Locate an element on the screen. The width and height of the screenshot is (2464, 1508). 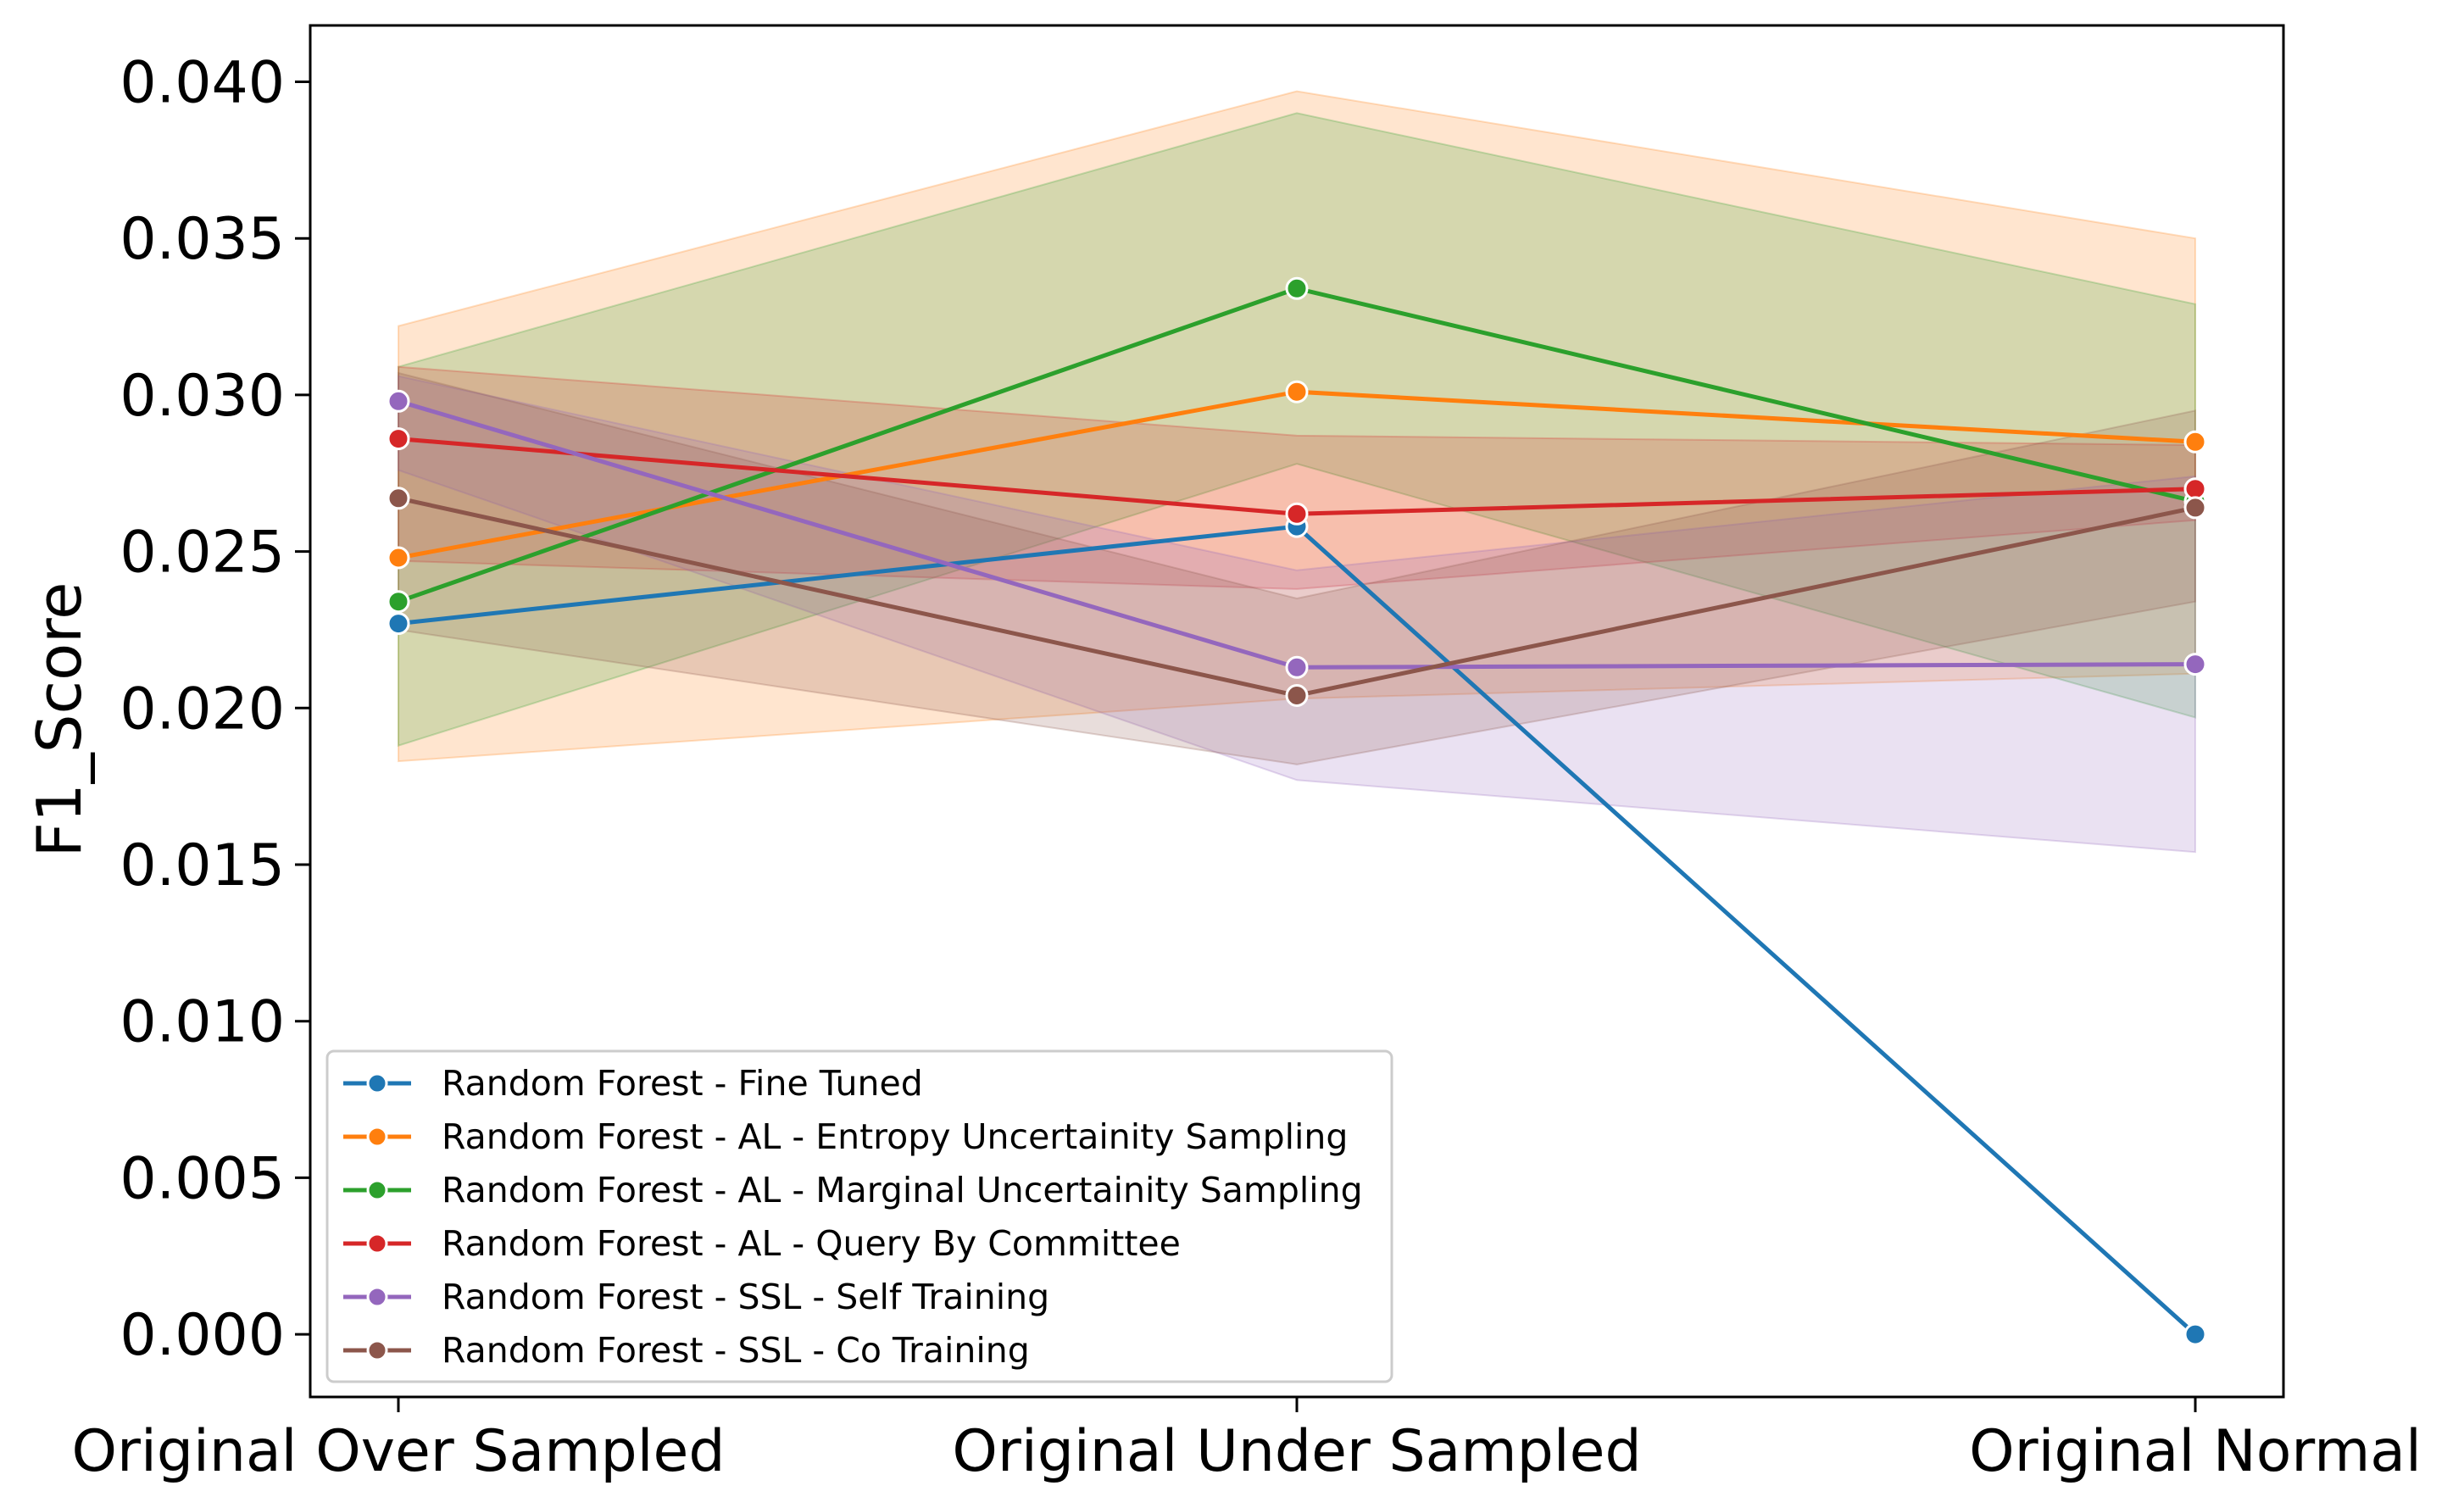
x-tick-label: Original Over Sampled is located at coordinates (398, 1451).